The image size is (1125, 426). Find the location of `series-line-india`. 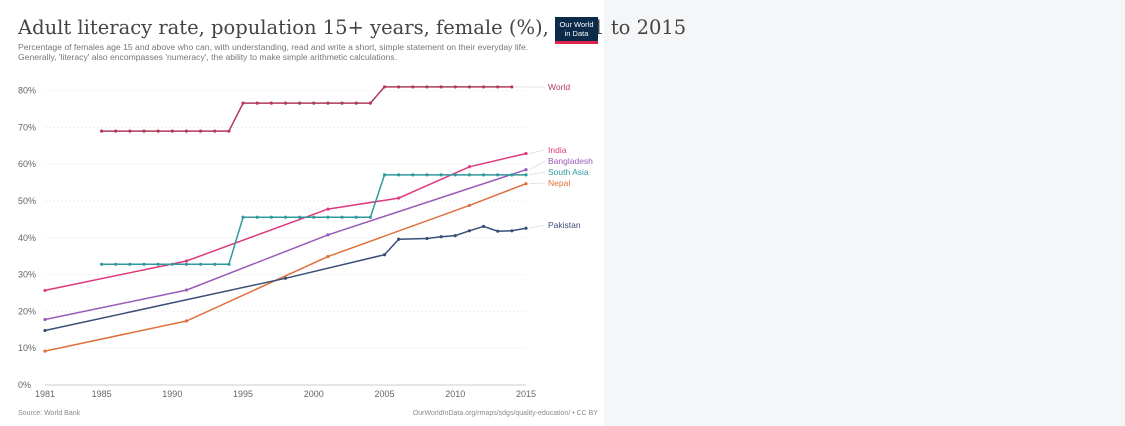

series-line-india is located at coordinates (285, 222).